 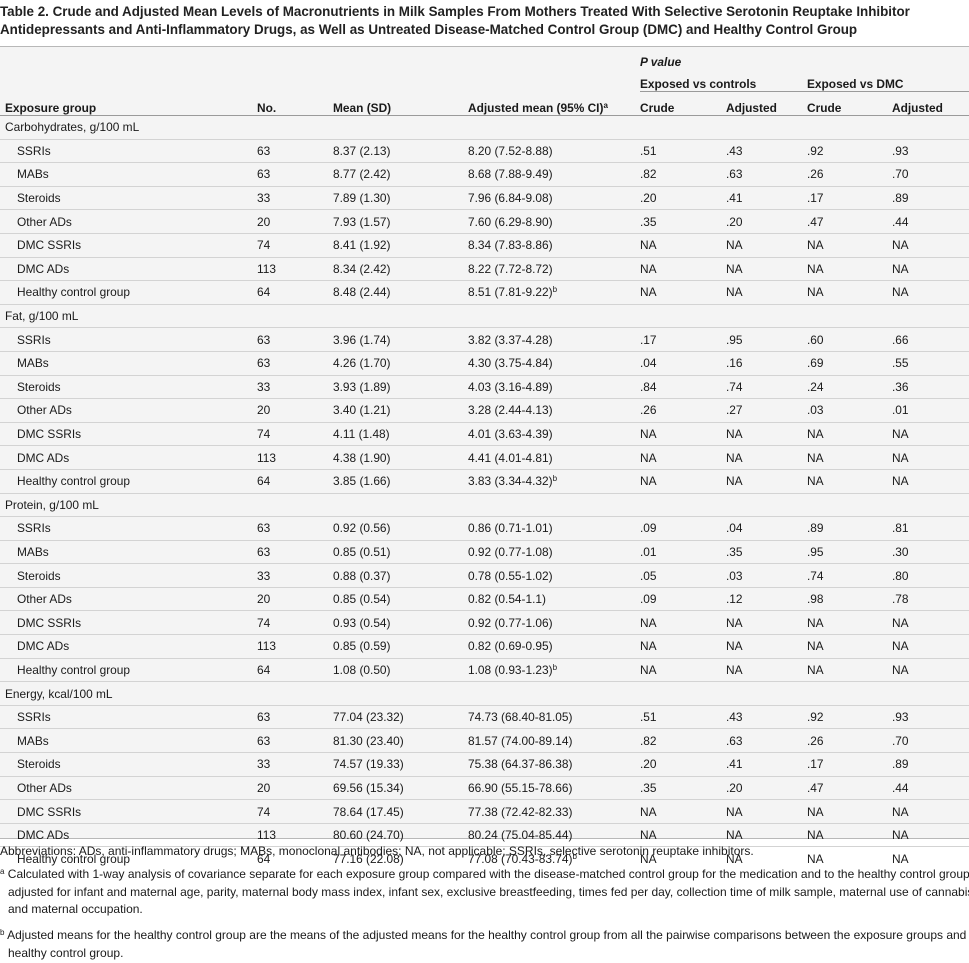 What do you see at coordinates (554, 433) in the screenshot?
I see `adjusted-mean-cell: 4.01 (3.63-4.39)` at bounding box center [554, 433].